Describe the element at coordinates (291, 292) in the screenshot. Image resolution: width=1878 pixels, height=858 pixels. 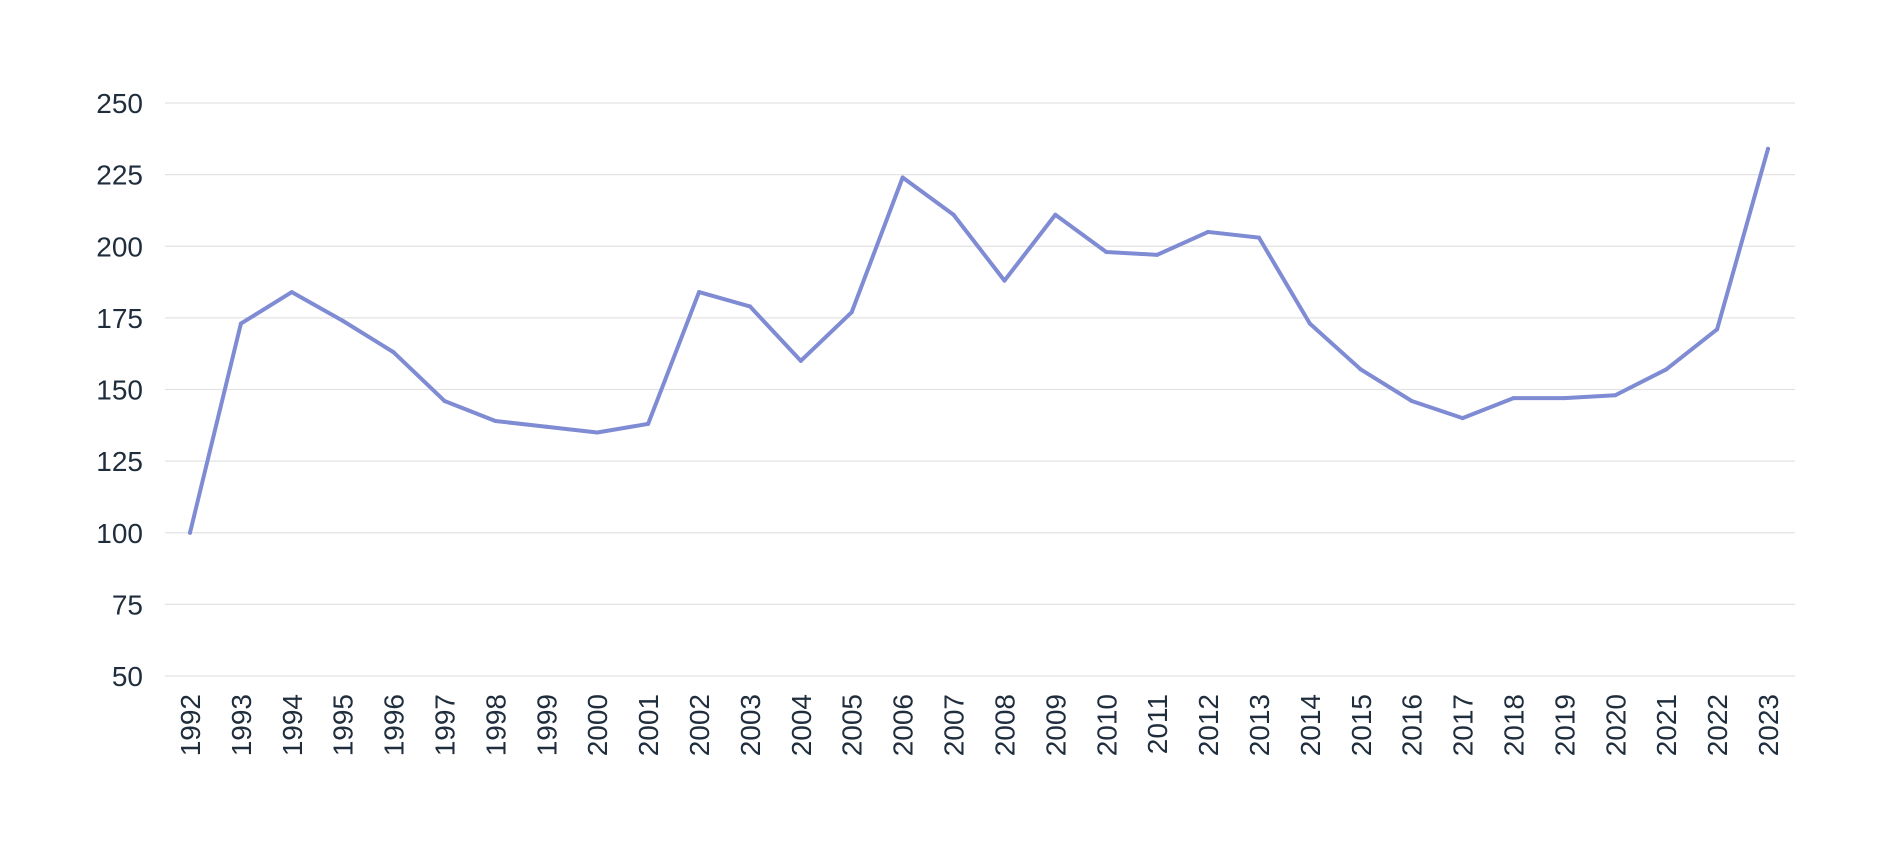
I see `data-point-1994` at that location.